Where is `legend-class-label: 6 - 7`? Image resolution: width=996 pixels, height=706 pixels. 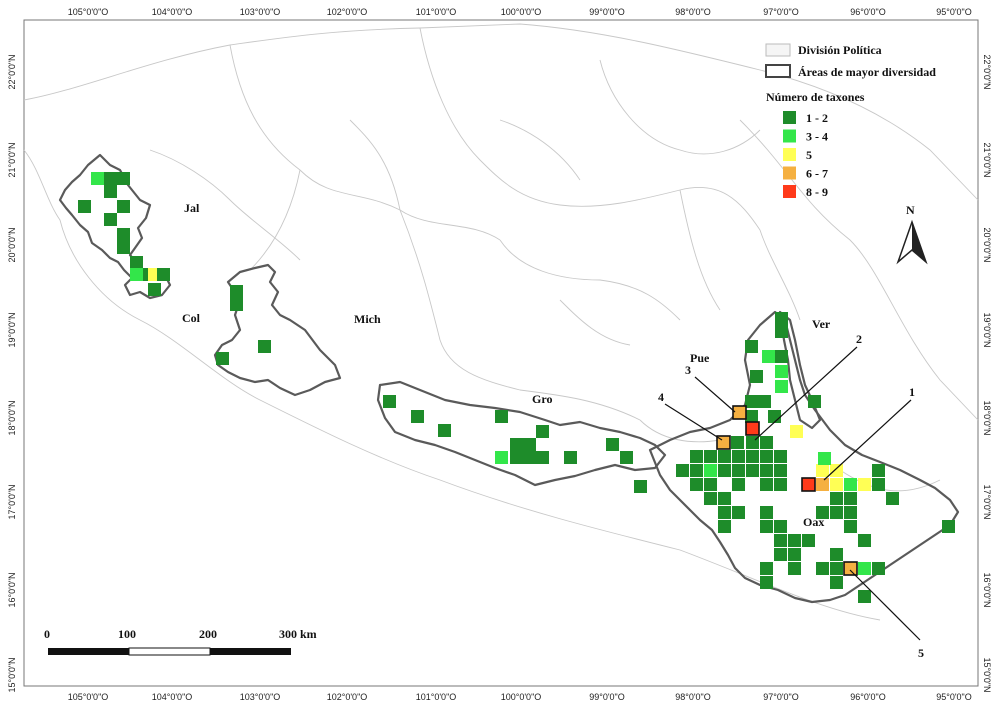
legend-class-label: 6 - 7 is located at coordinates (817, 174).